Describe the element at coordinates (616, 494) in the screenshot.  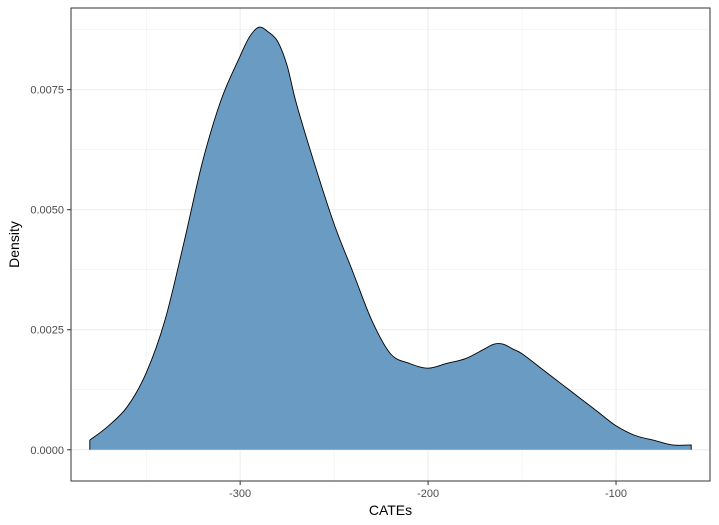
I see `x-tick-label: -100` at that location.